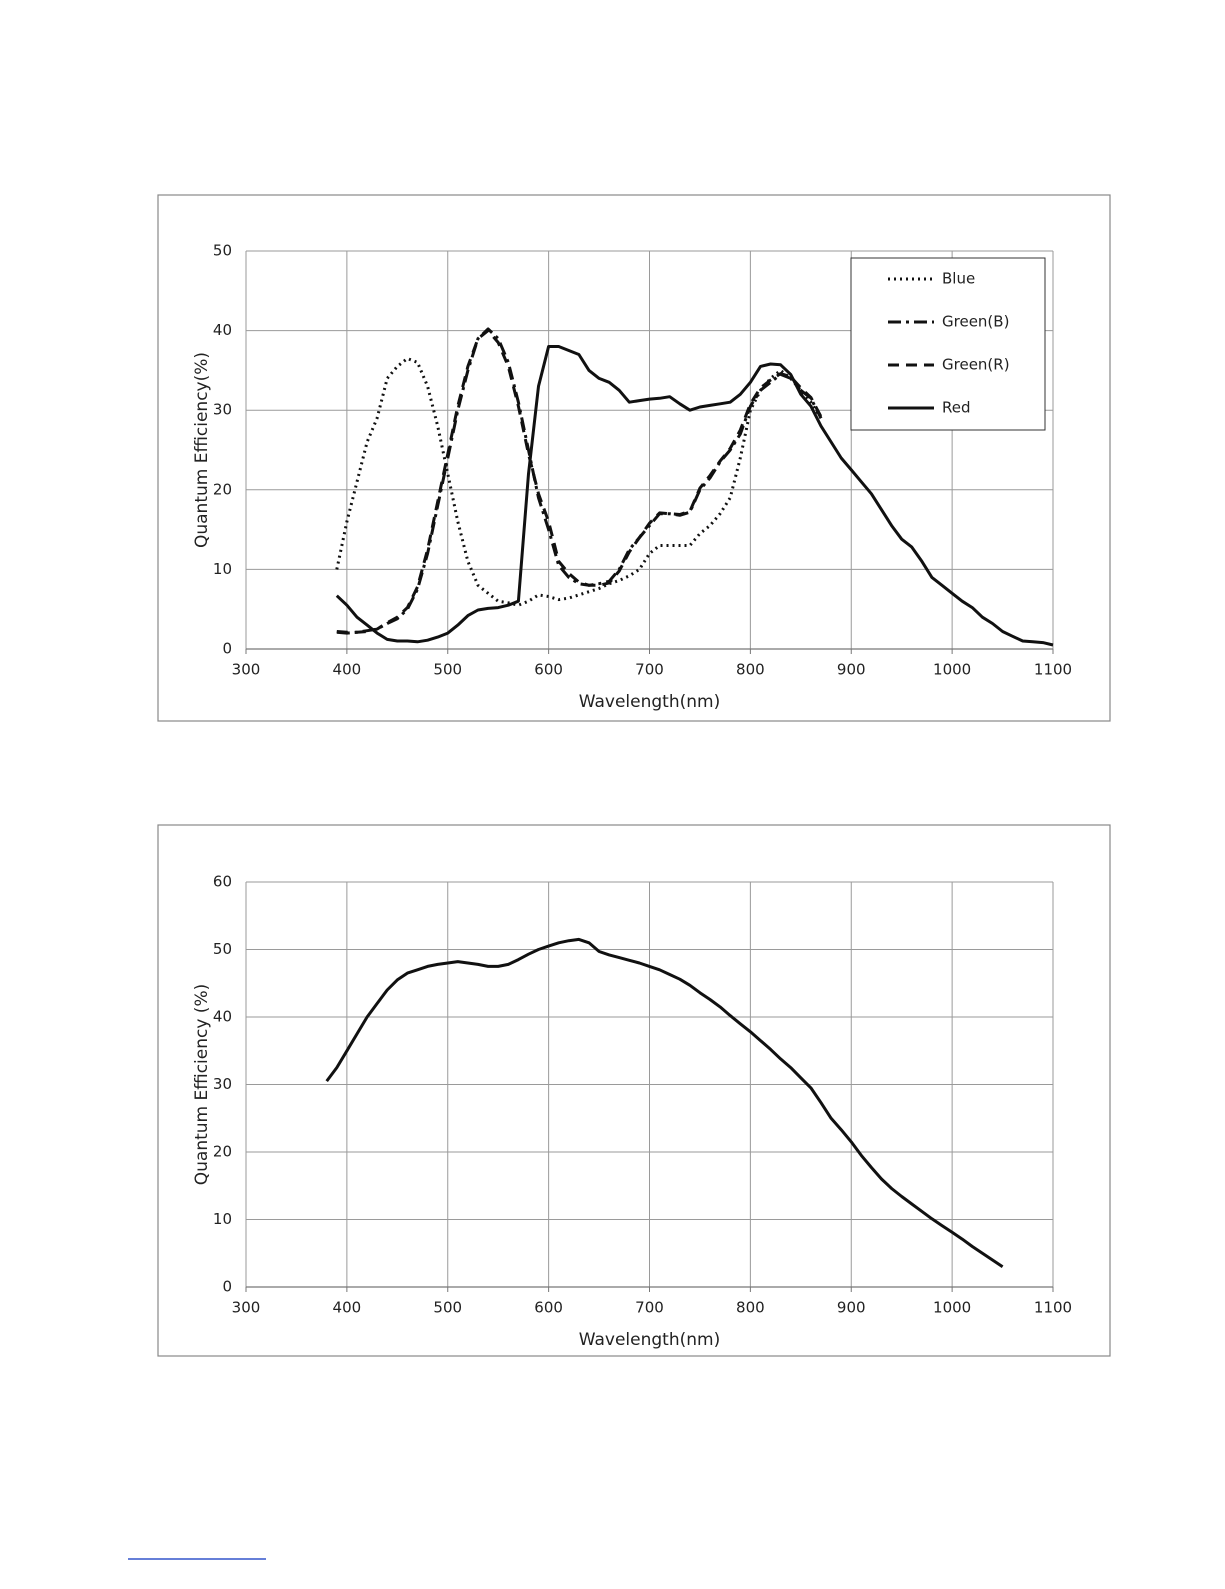 The height and width of the screenshot is (1589, 1225). I want to click on legend-label: Blue, so click(958, 279).